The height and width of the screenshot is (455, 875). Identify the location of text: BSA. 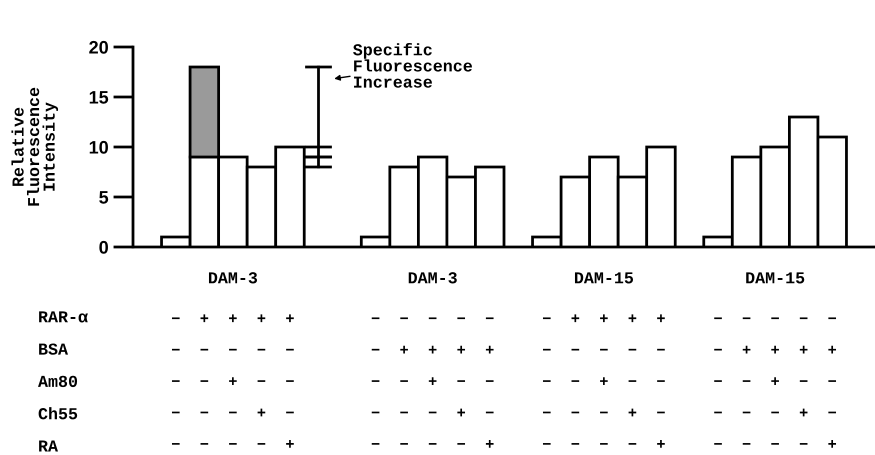
(53, 349).